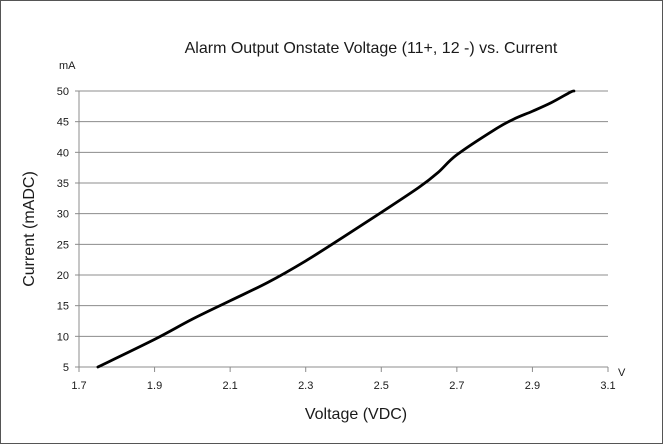 This screenshot has height=445, width=663. What do you see at coordinates (63, 276) in the screenshot?
I see `y-tick-label: 20` at bounding box center [63, 276].